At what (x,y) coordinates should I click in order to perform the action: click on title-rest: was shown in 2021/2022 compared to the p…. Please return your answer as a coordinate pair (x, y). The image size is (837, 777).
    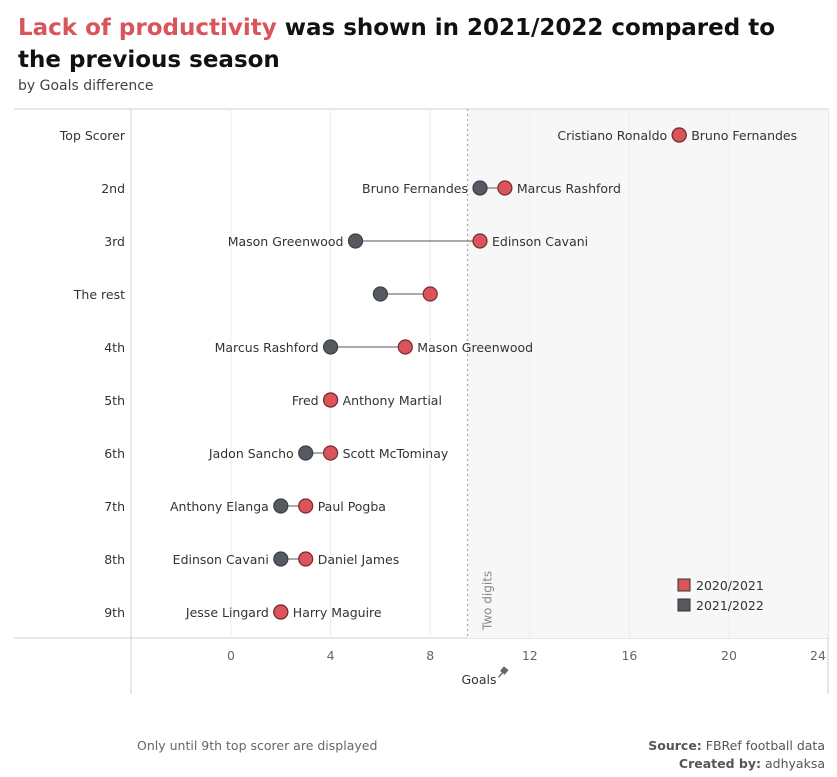
    Looking at the image, I should click on (397, 44).